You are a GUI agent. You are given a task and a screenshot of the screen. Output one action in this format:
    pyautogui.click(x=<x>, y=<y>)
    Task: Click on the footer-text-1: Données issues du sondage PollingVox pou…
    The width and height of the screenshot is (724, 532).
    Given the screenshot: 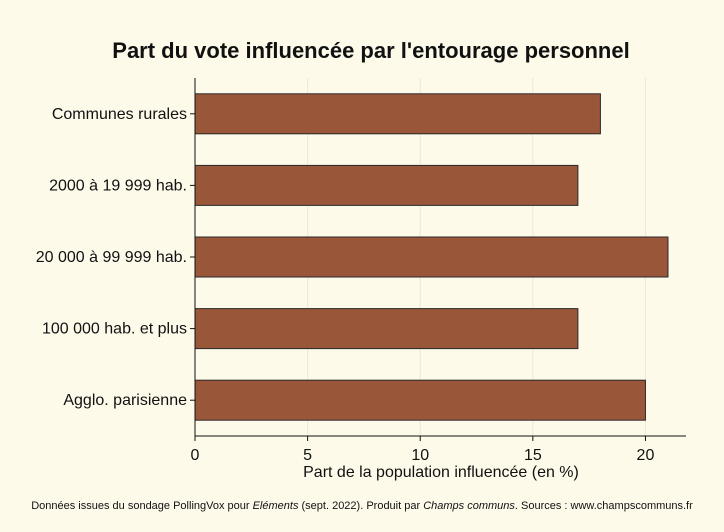 What is the action you would take?
    pyautogui.click(x=142, y=506)
    